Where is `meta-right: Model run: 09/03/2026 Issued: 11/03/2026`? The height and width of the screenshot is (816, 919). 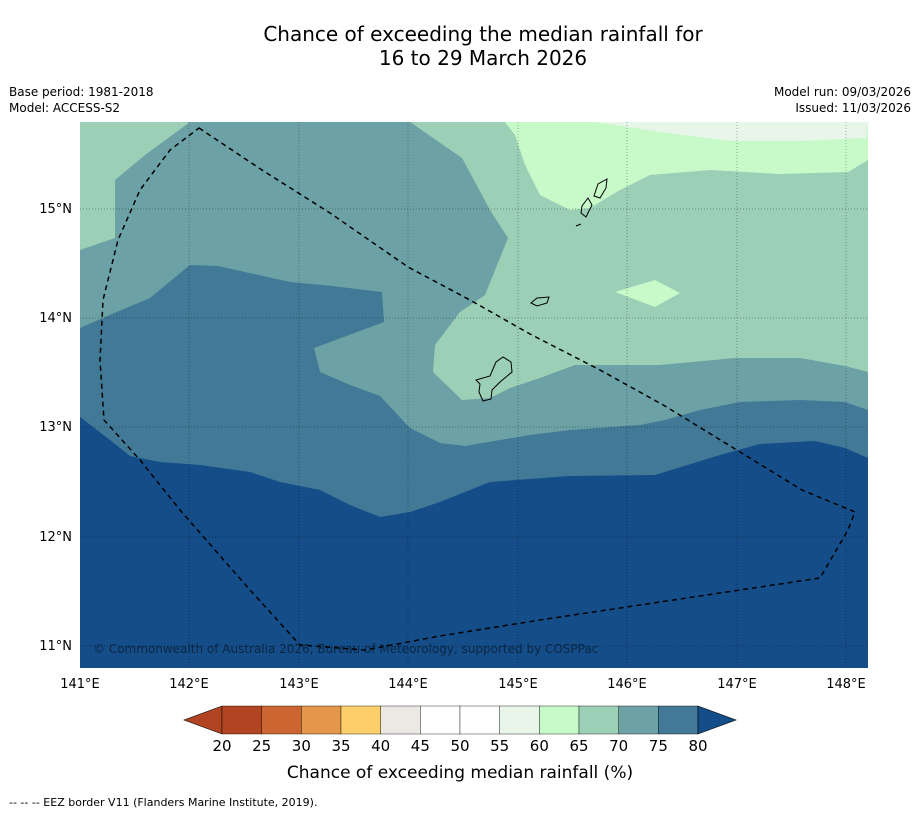
meta-right: Model run: 09/03/2026 Issued: 11/03/2026 is located at coordinates (842, 100).